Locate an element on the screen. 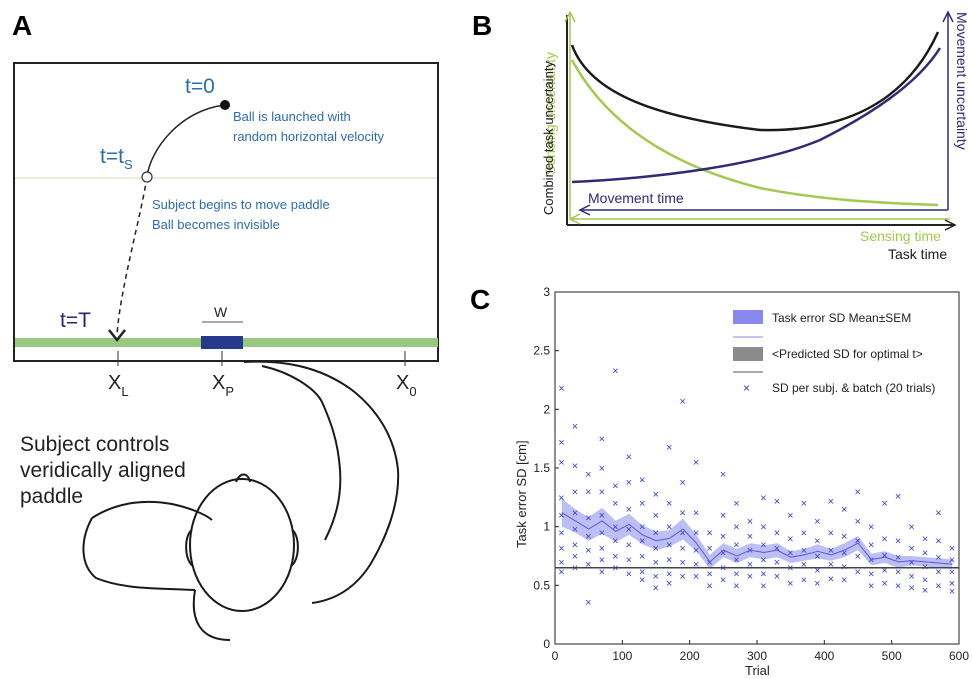 This screenshot has width=972, height=679. label-ts-sub: S is located at coordinates (128, 164).